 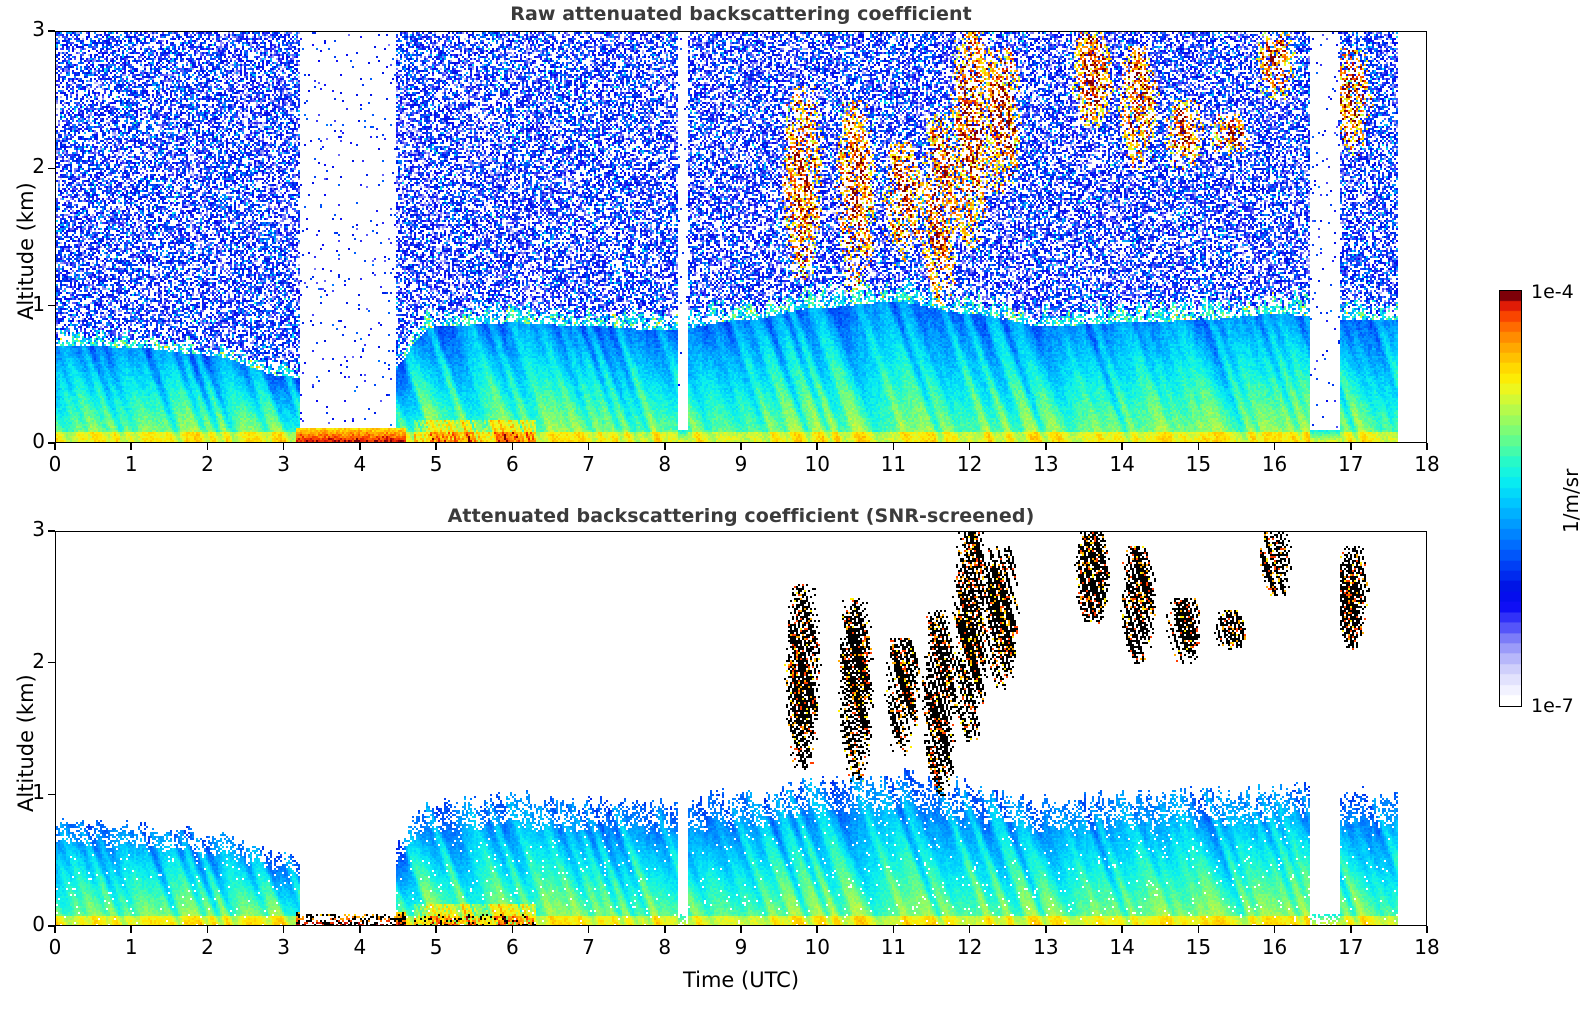 I want to click on y-tick-label-raw-3: 3, so click(x=38, y=29).